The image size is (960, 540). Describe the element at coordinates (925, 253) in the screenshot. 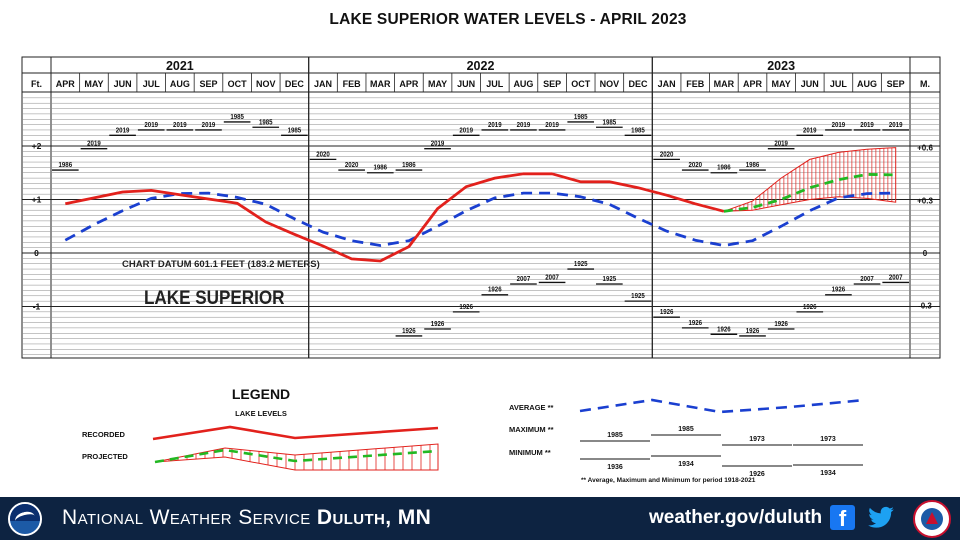

I see `right-tick-label: 0` at that location.